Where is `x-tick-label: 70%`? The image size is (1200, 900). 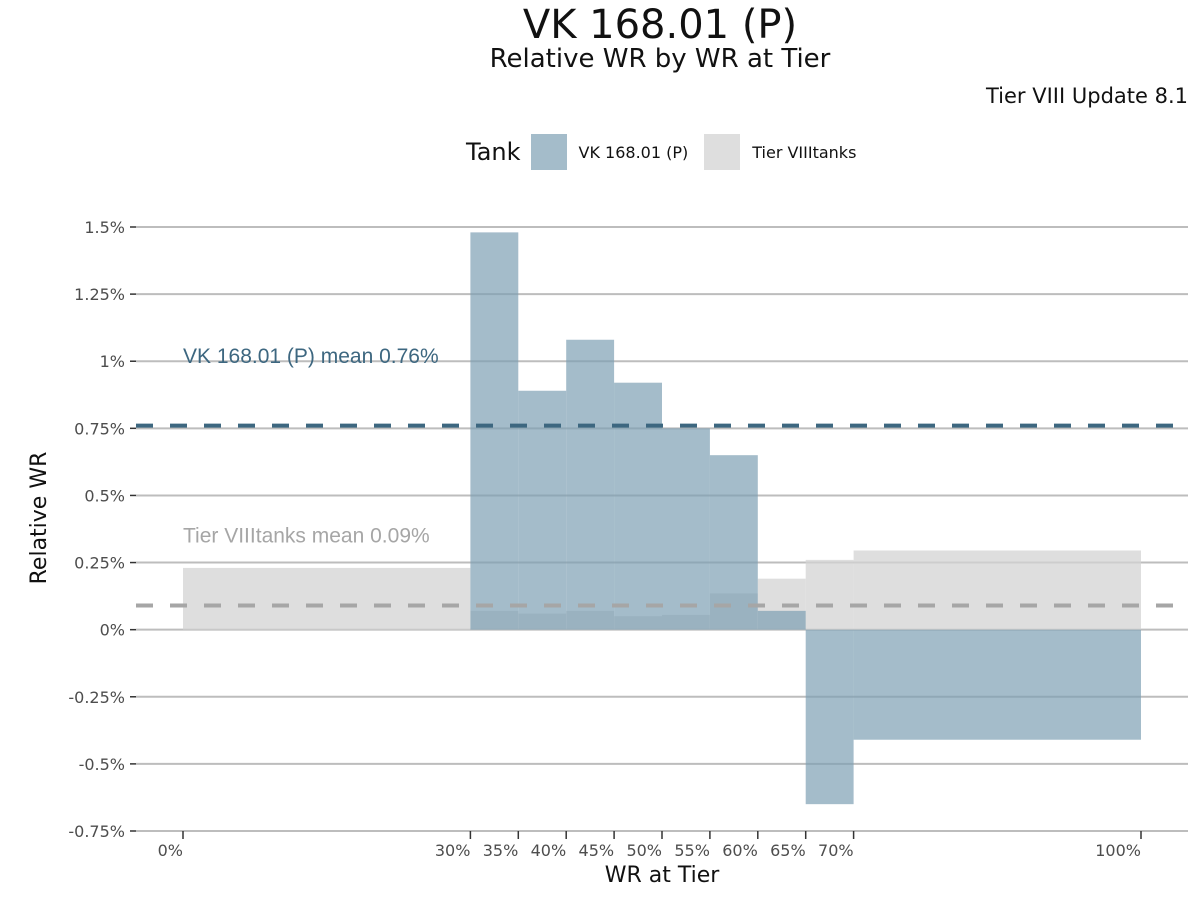 x-tick-label: 70% is located at coordinates (836, 850).